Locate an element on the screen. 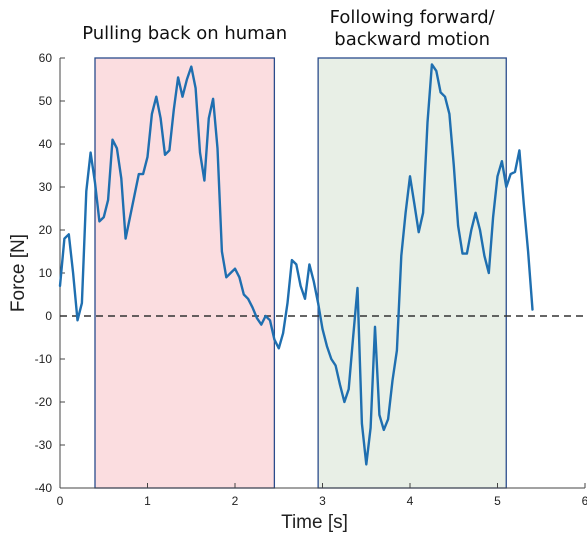  x-tick-label: 6 is located at coordinates (584, 501).